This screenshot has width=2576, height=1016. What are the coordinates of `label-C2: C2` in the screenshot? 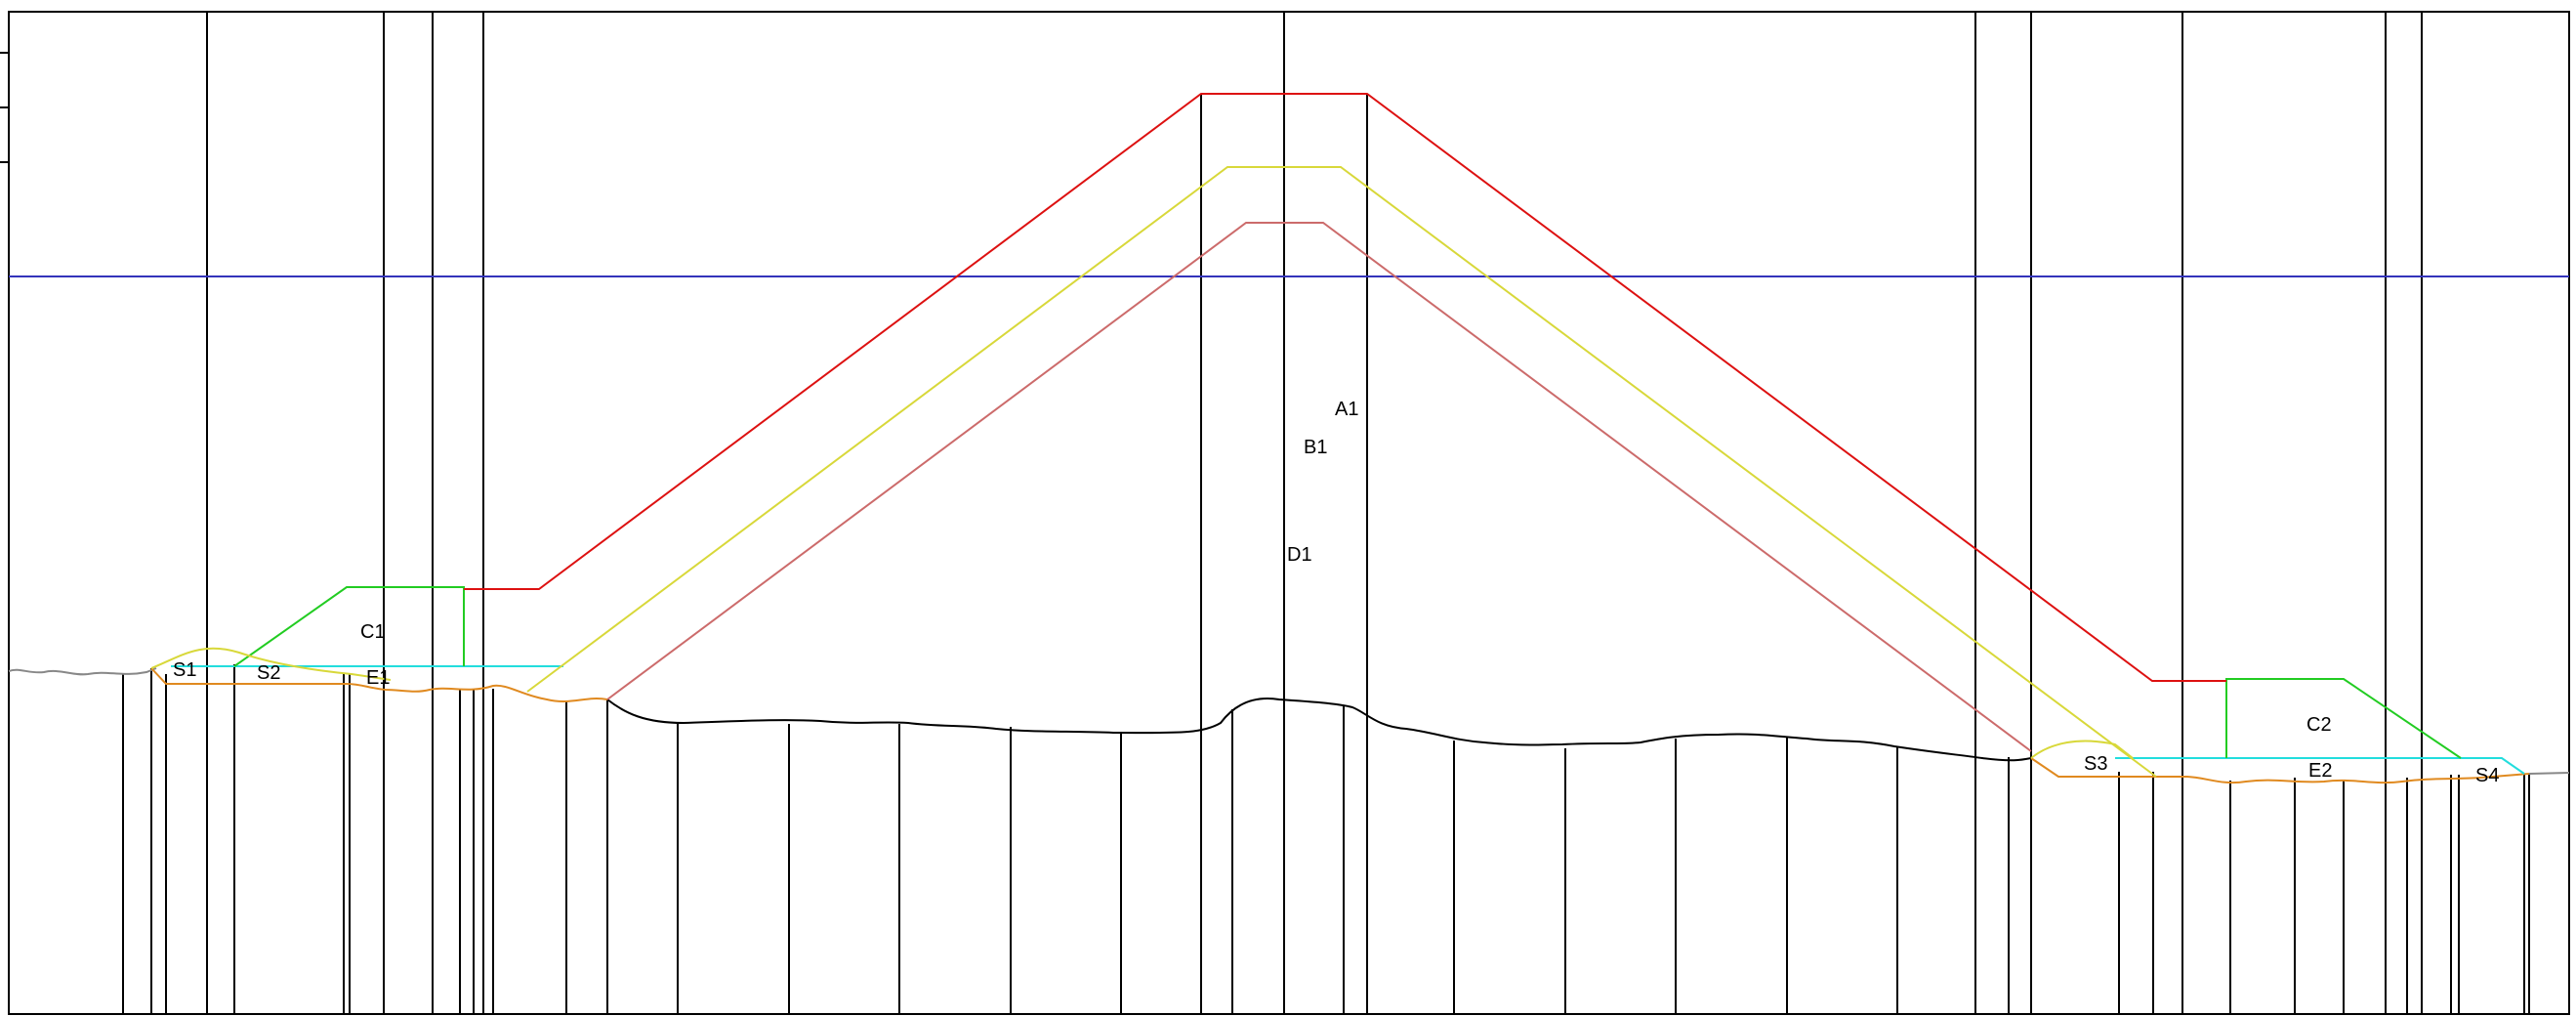 It's located at (2319, 725).